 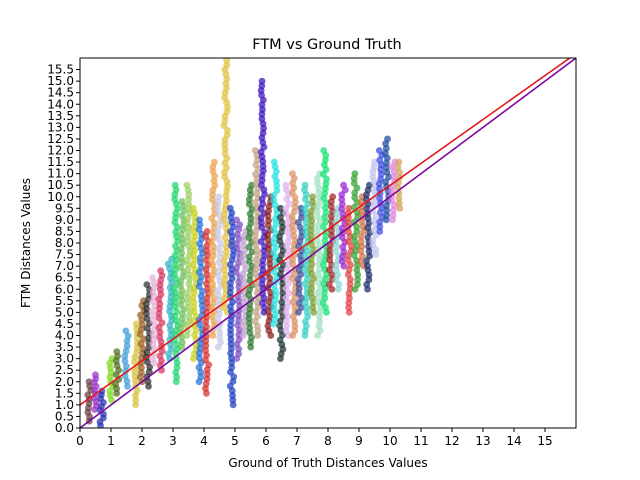 What do you see at coordinates (60, 151) in the screenshot?
I see `y-tick-label: 12.0` at bounding box center [60, 151].